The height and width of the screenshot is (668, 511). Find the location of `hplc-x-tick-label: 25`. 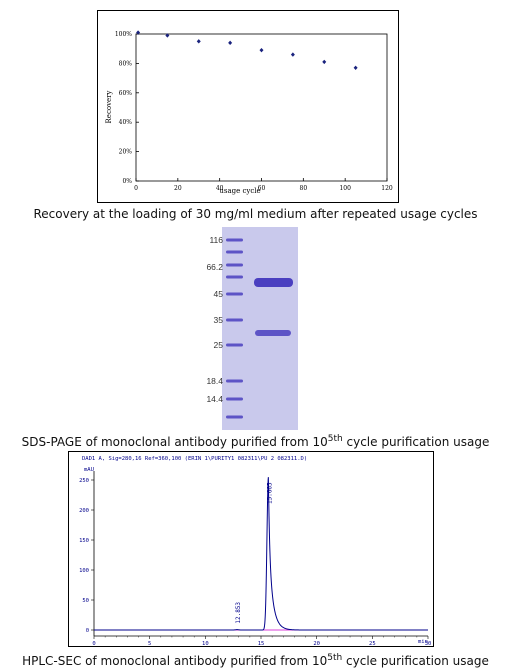

hplc-x-tick-label: 25 is located at coordinates (372, 644).